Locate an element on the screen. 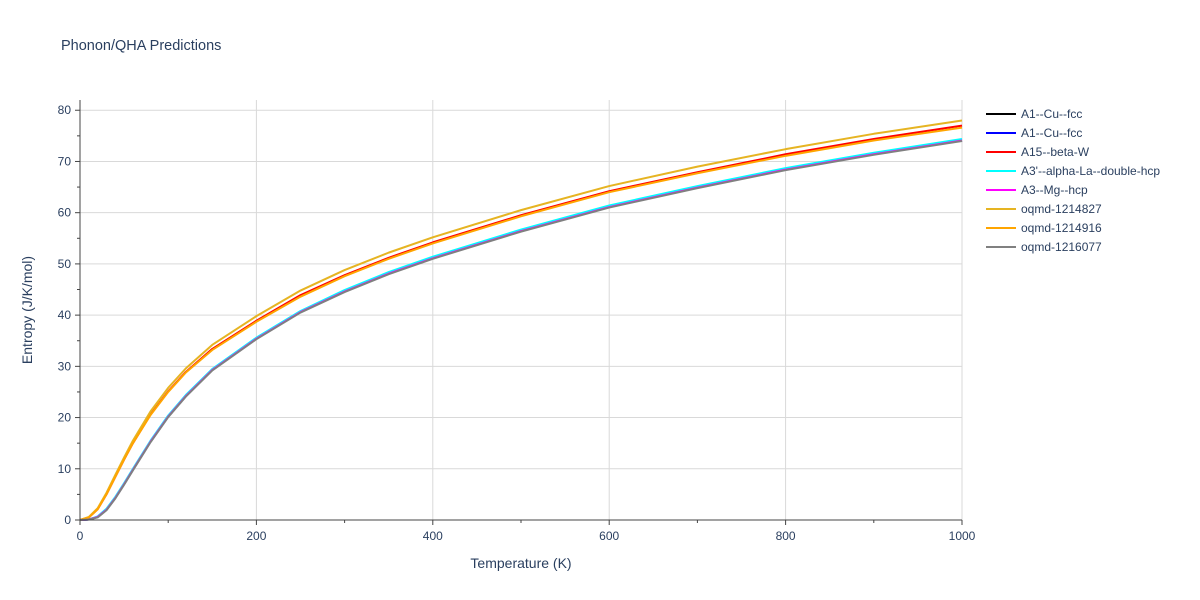 The width and height of the screenshot is (1200, 600). y-axis: 0 10 20 30 40 50 60 70 80 is located at coordinates (69, 315).